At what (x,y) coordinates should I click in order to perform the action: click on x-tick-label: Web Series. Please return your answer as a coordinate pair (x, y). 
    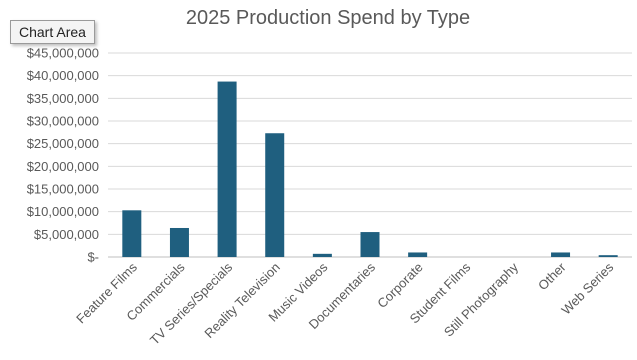
    Looking at the image, I should click on (587, 288).